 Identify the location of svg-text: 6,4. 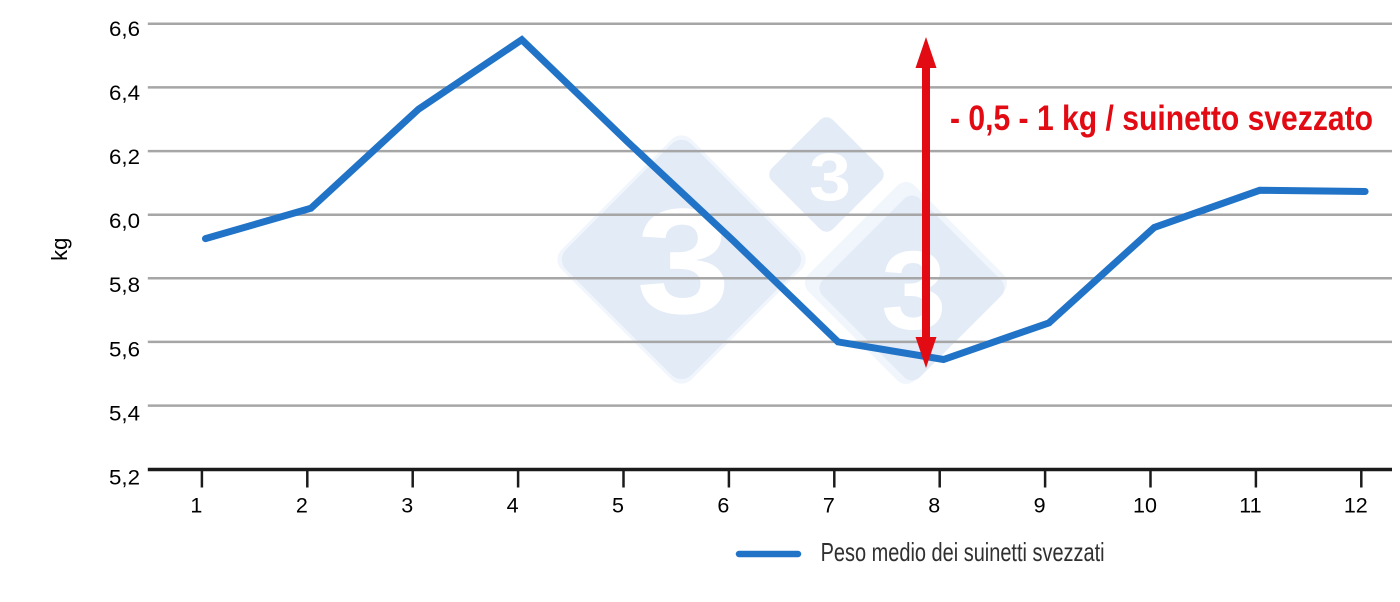
(124, 93).